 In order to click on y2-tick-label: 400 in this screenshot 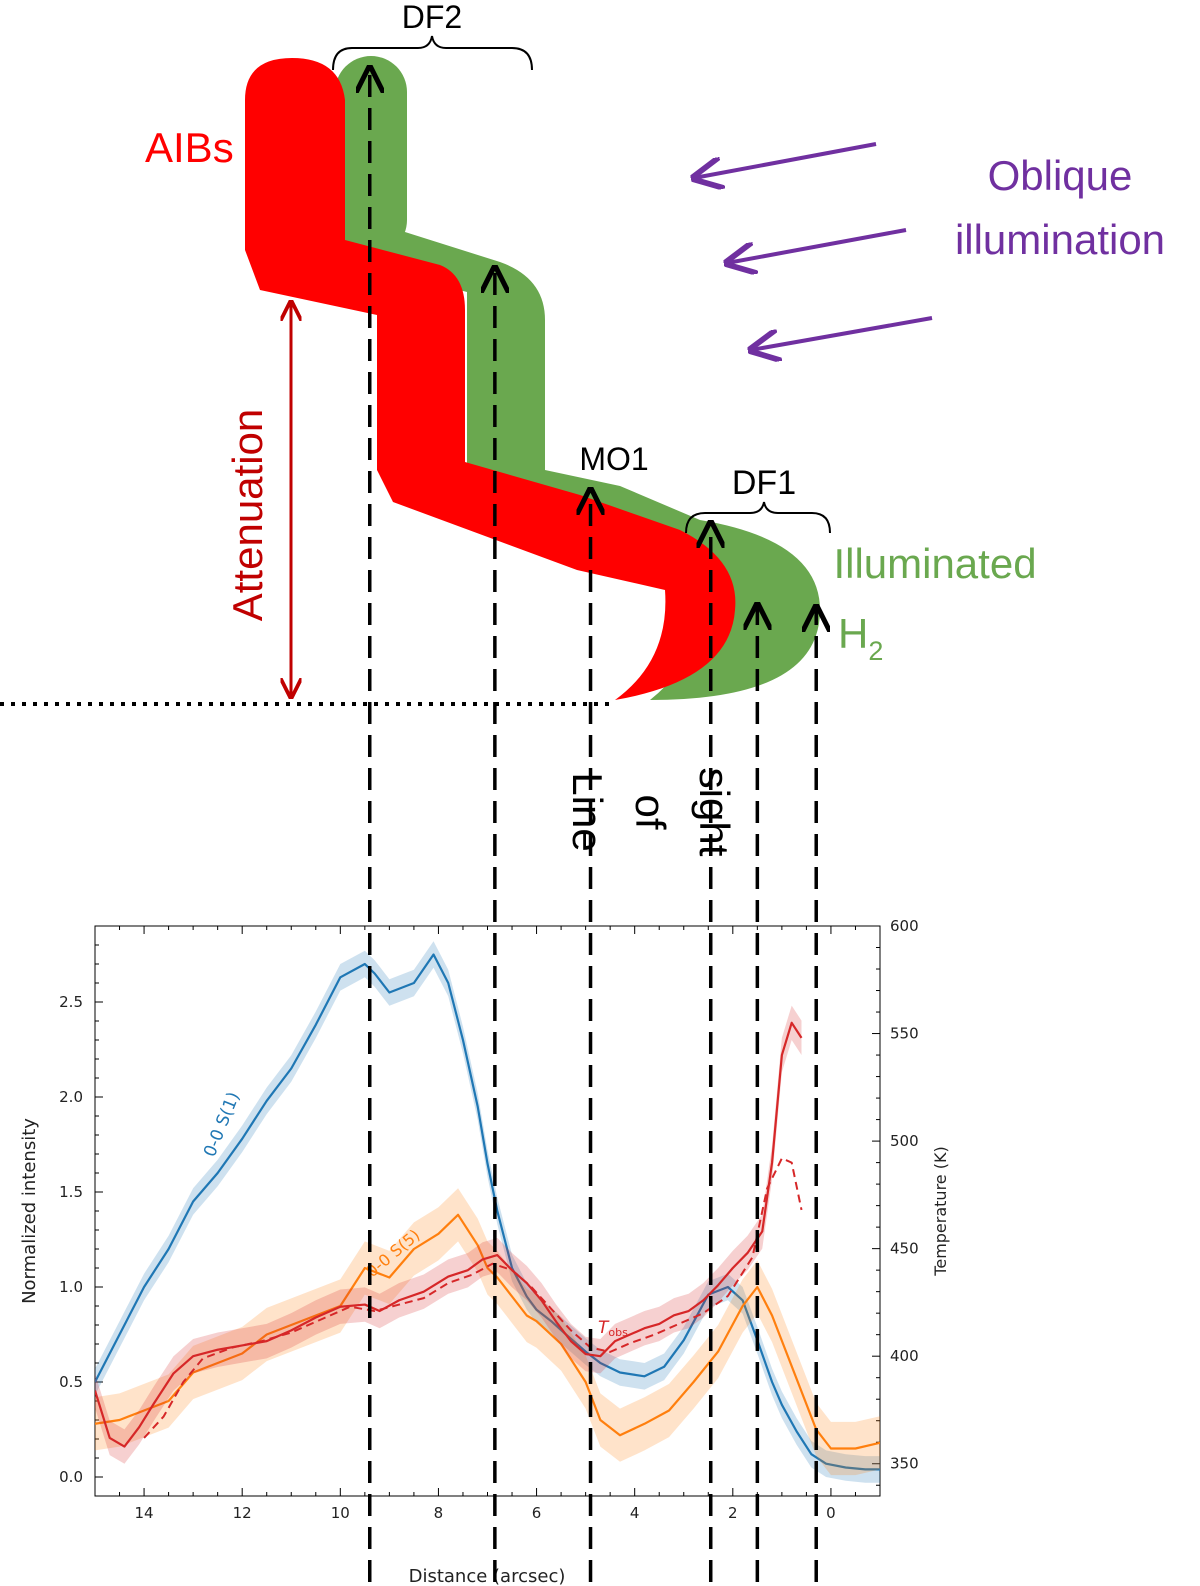, I will do `click(904, 1356)`.